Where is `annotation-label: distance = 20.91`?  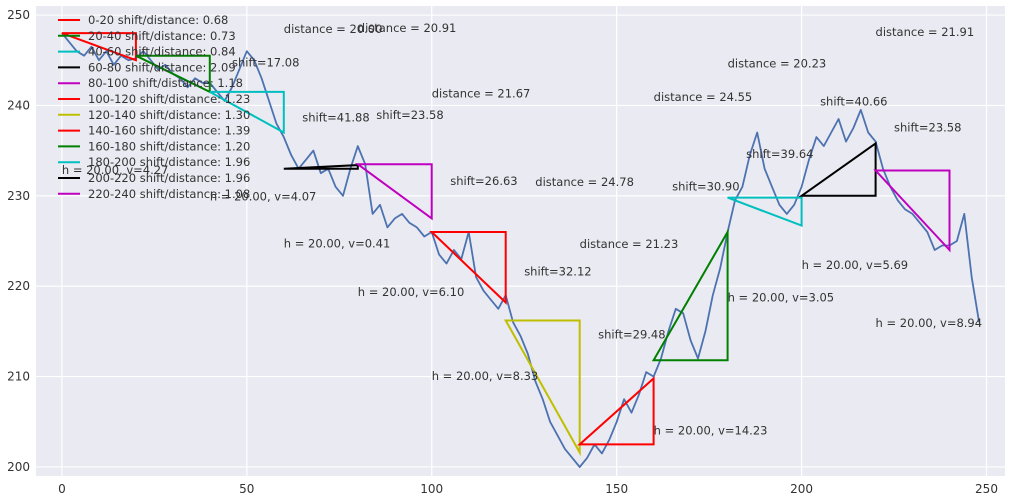 annotation-label: distance = 20.91 is located at coordinates (407, 28).